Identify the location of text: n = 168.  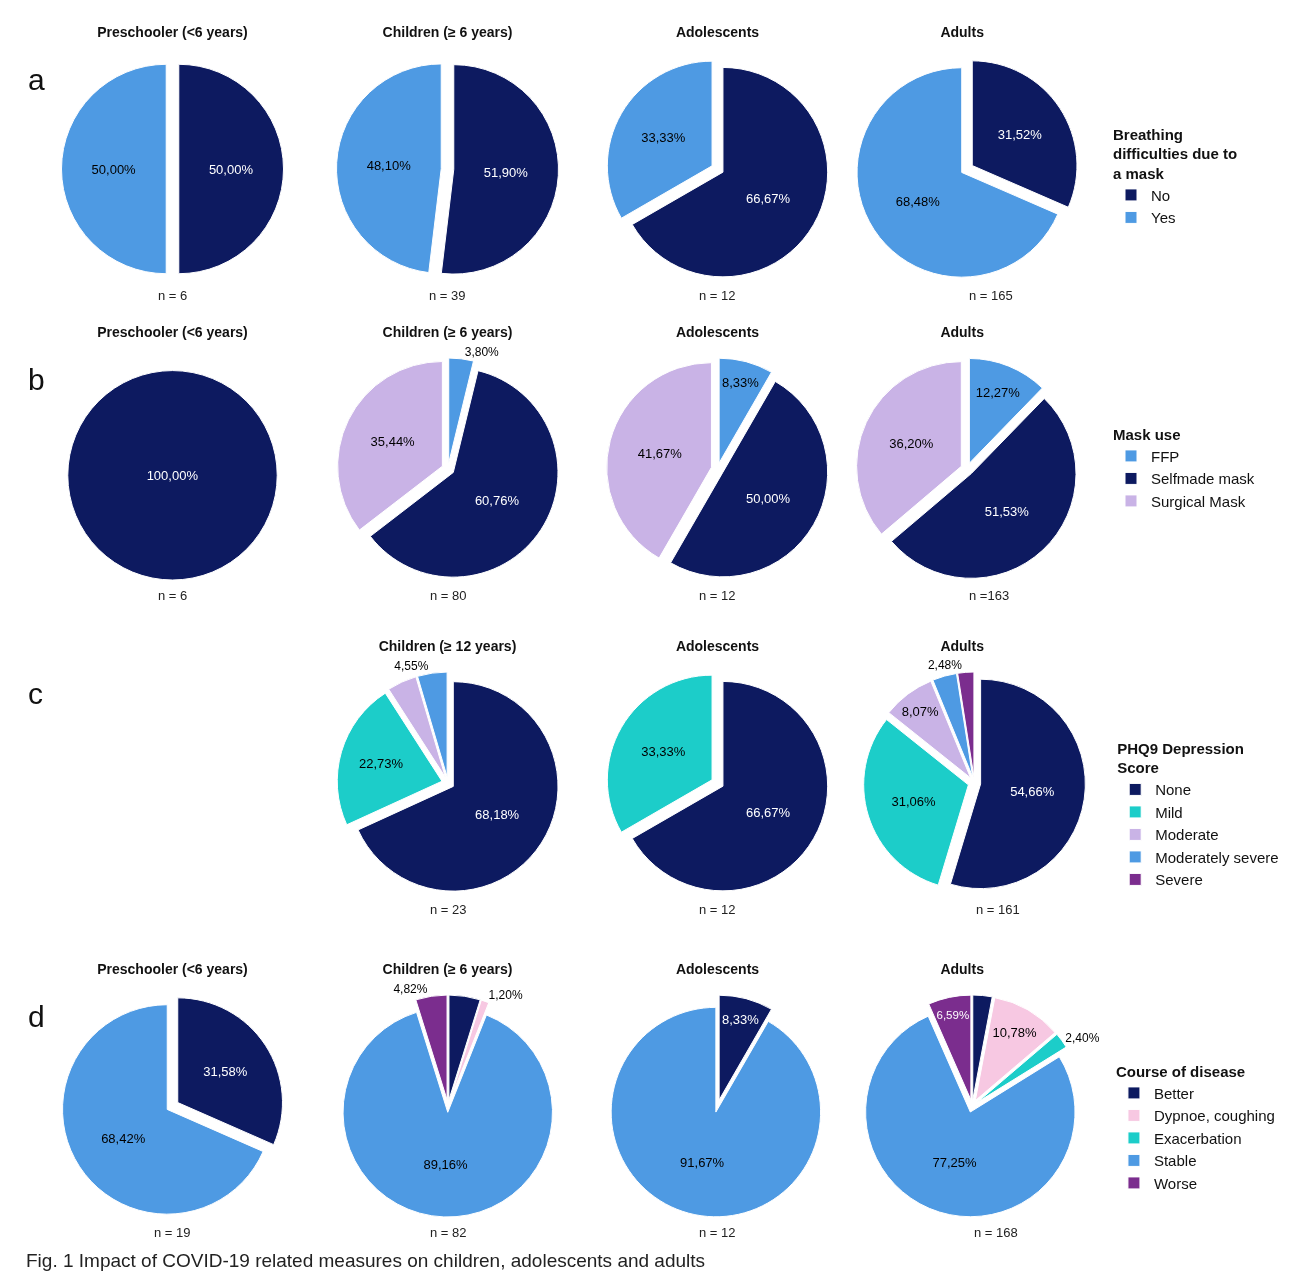
(996, 1232).